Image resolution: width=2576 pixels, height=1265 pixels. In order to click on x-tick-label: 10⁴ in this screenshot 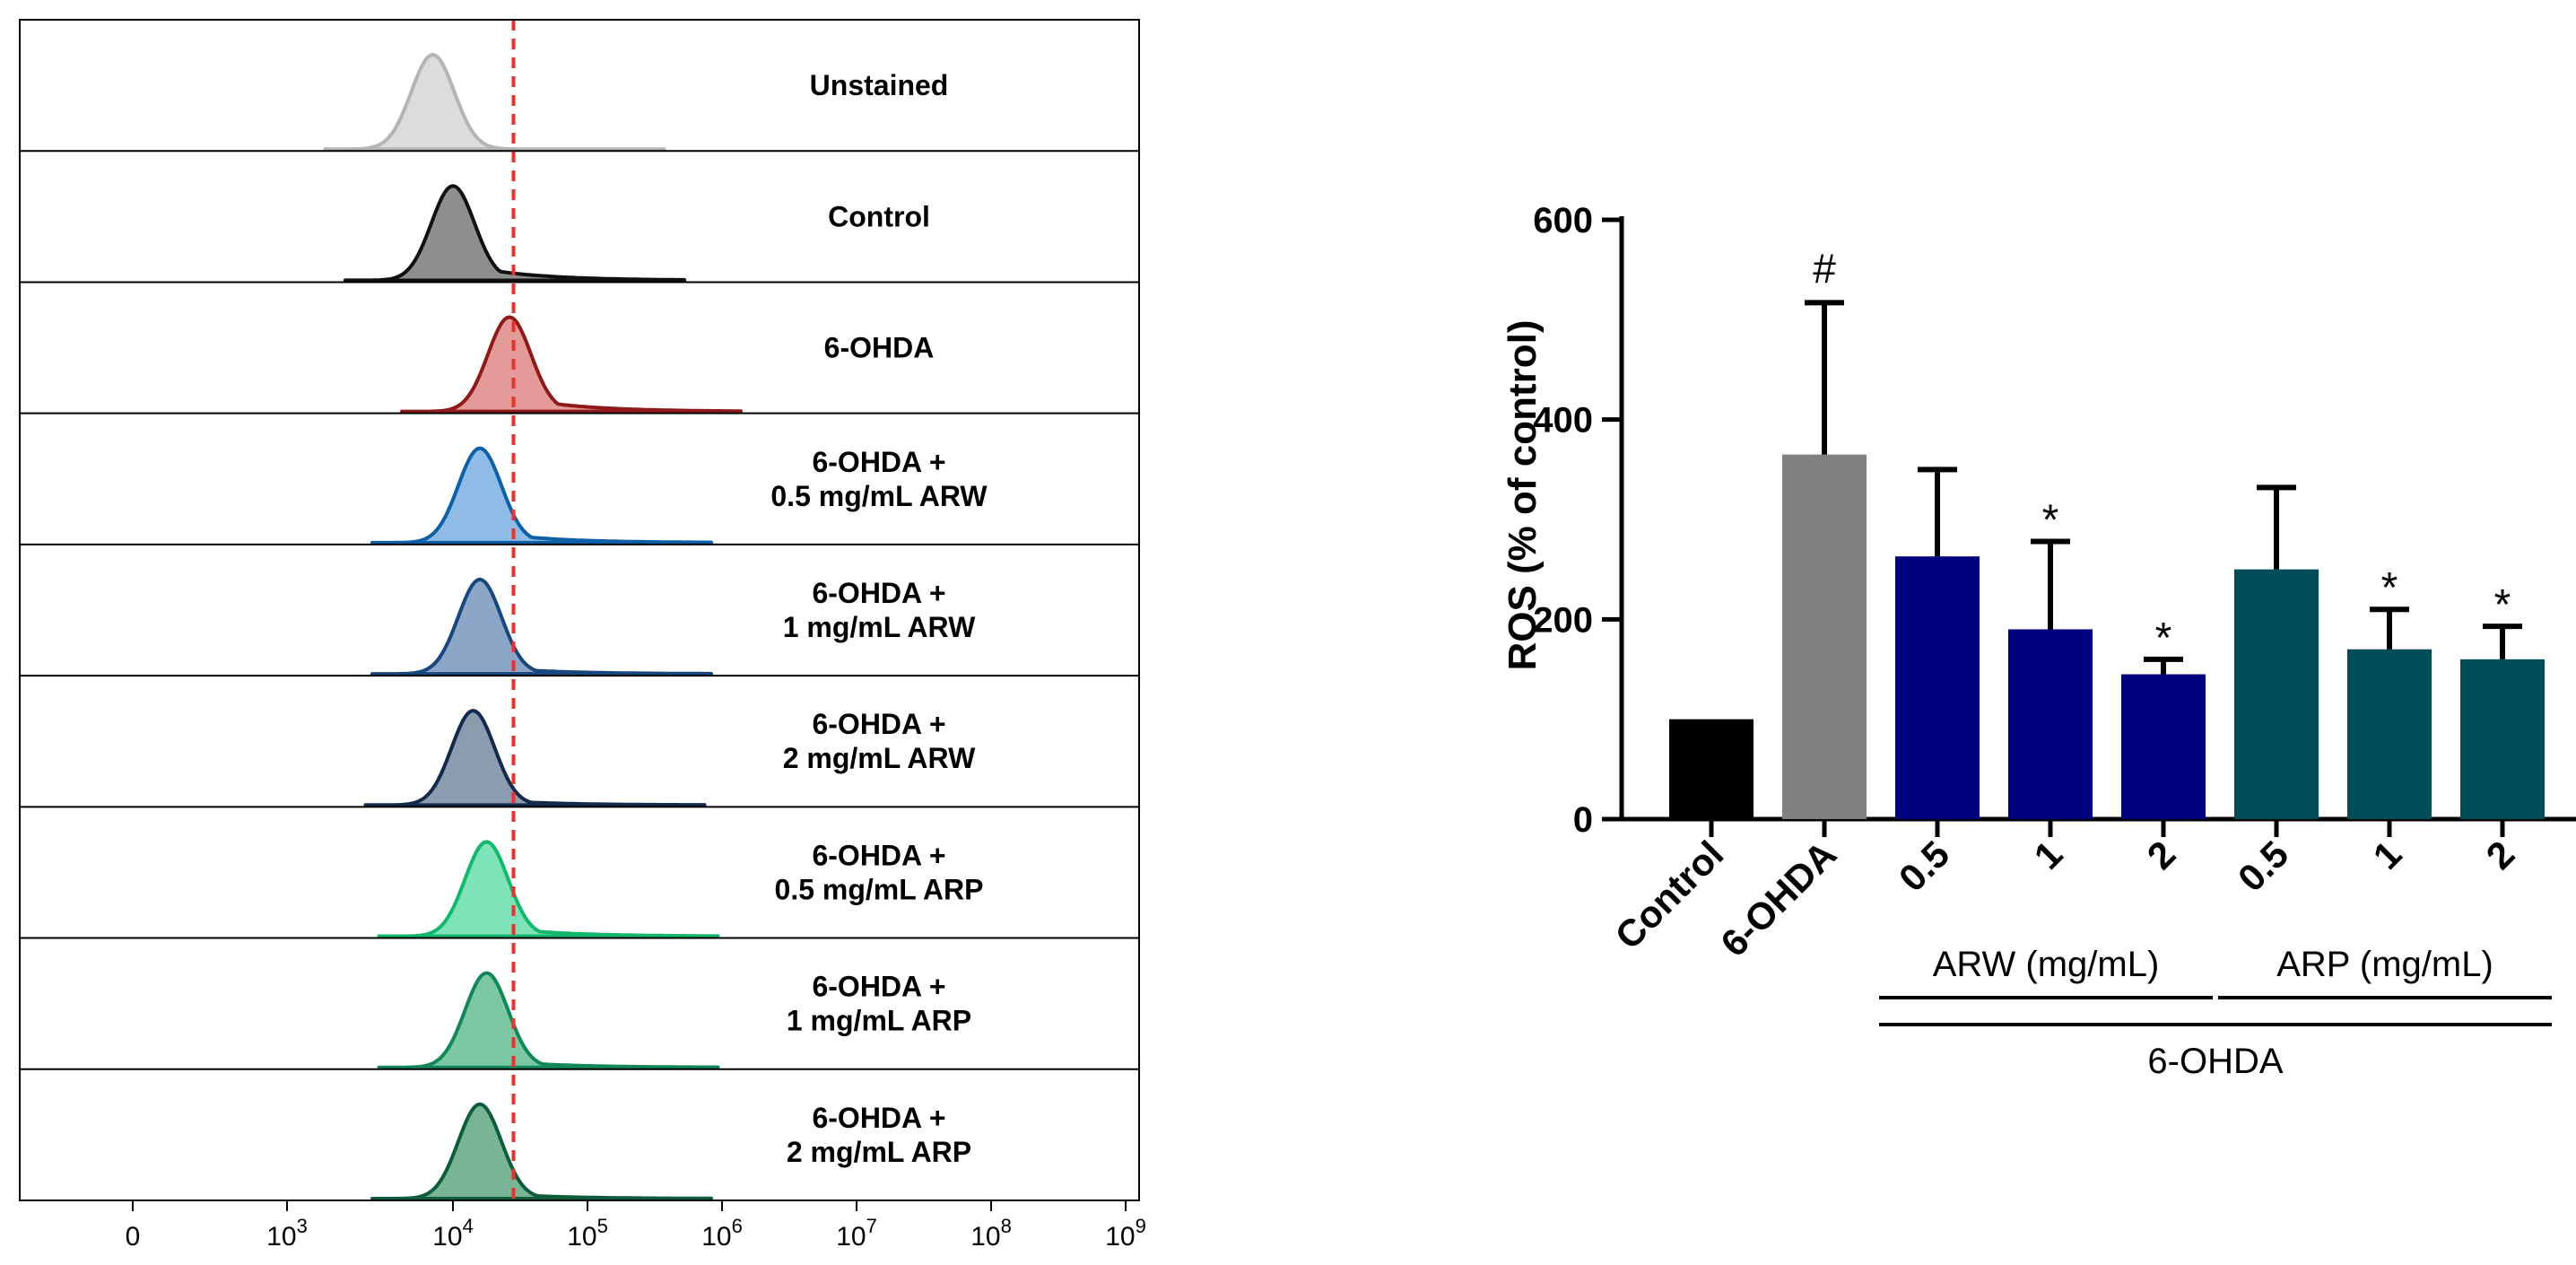, I will do `click(453, 1233)`.